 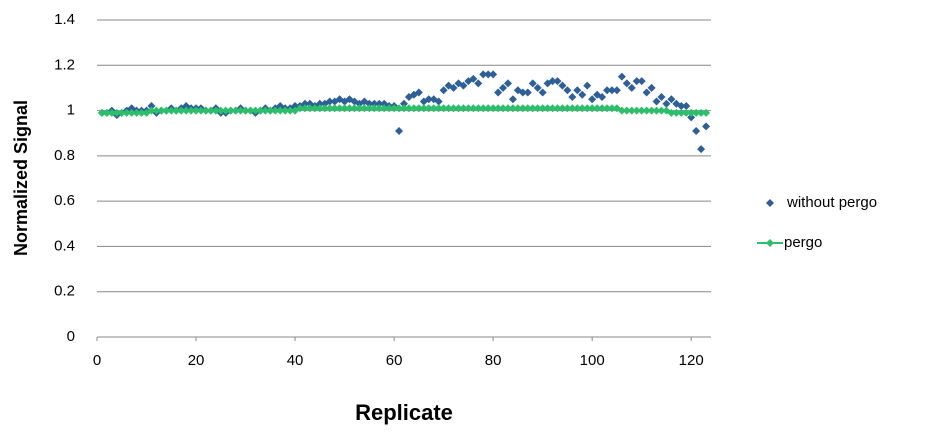 I want to click on legend-label: without pergo, so click(x=831, y=202).